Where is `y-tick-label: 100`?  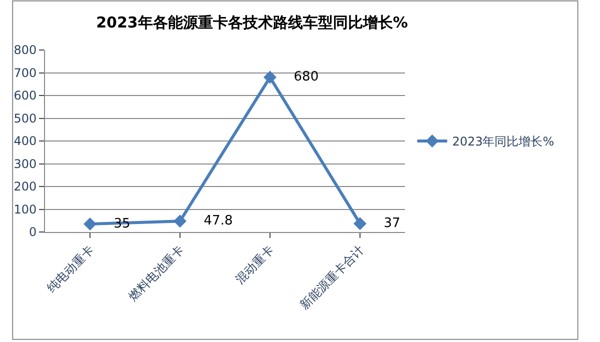 y-tick-label: 100 is located at coordinates (25, 209).